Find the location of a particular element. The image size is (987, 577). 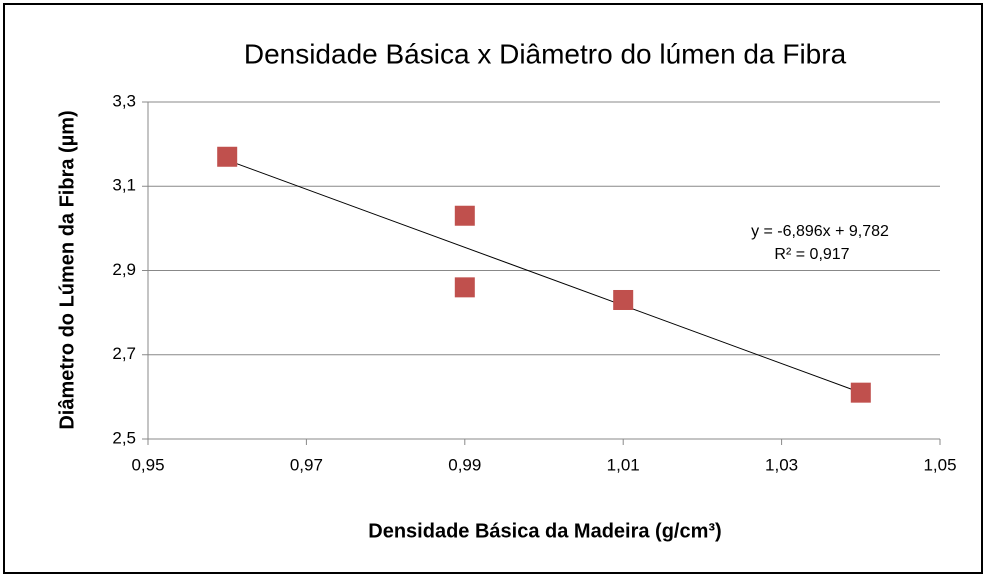

y-tick-label: 3,1 is located at coordinates (124, 185).